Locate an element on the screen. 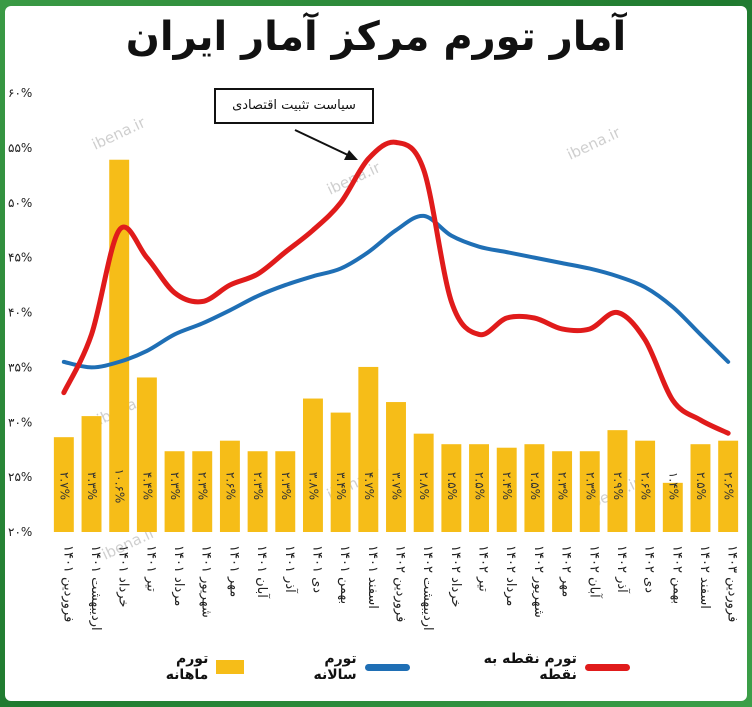  x-tick-label: اردیبهشت ۱۴۰۲ is located at coordinates (427, 588).